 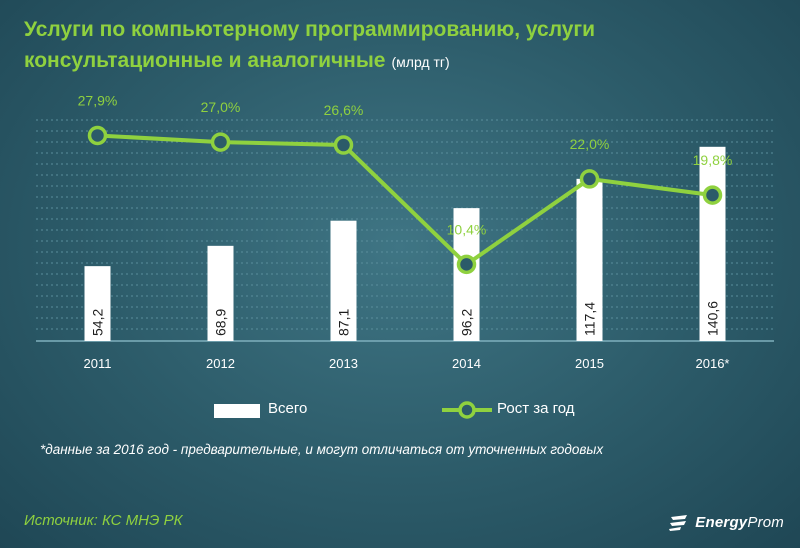 What do you see at coordinates (713, 160) in the screenshot?
I see `growth-value-label: 19,8%` at bounding box center [713, 160].